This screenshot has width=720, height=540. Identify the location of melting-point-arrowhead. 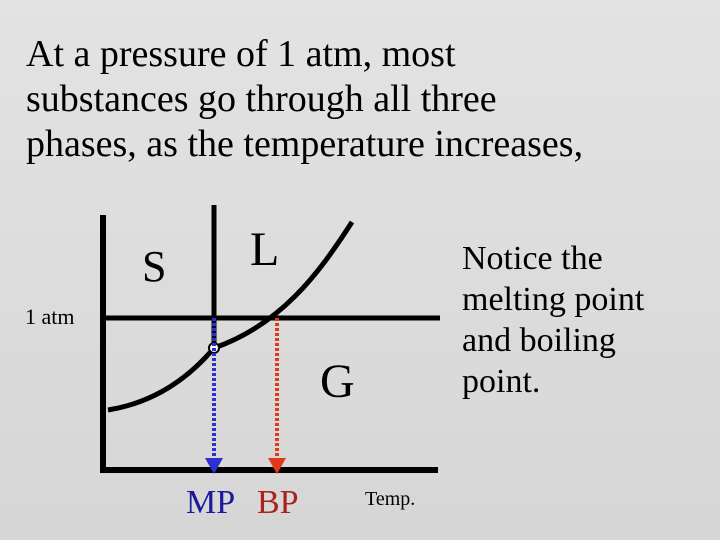
(214, 466).